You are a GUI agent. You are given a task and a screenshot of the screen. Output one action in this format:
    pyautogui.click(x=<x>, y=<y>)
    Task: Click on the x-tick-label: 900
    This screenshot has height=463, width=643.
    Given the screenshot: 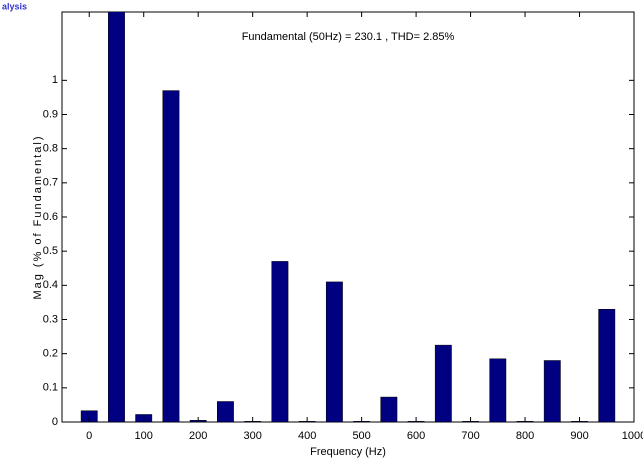 What is the action you would take?
    pyautogui.click(x=579, y=436)
    